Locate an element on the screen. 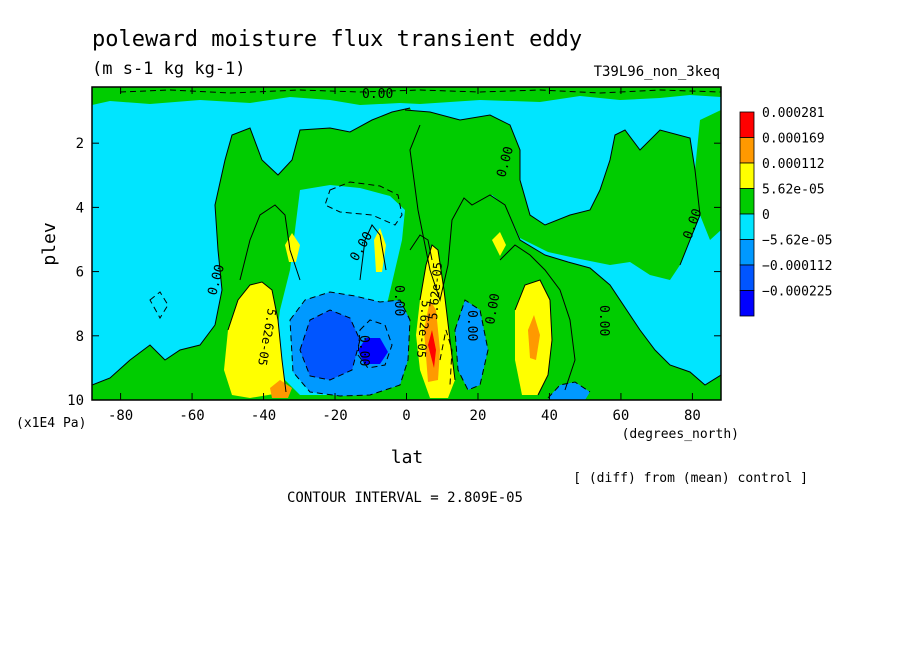  x-tick-label: 20 is located at coordinates (478, 416).